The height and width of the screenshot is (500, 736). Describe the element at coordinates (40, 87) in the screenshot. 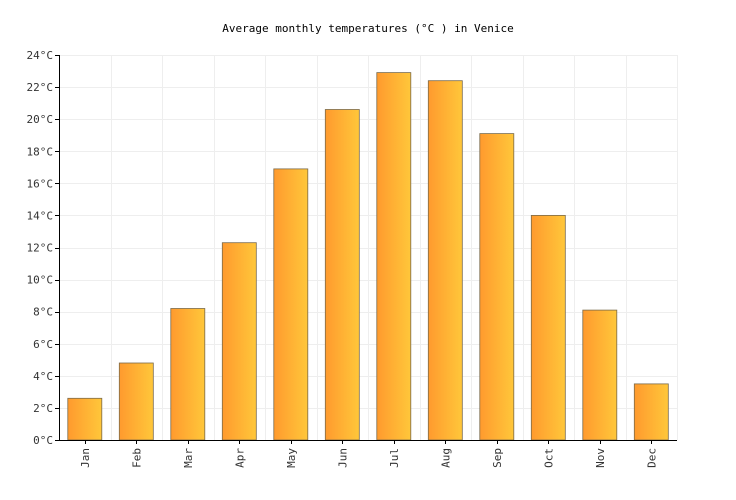

I see `y-tick-label: 22°C` at that location.